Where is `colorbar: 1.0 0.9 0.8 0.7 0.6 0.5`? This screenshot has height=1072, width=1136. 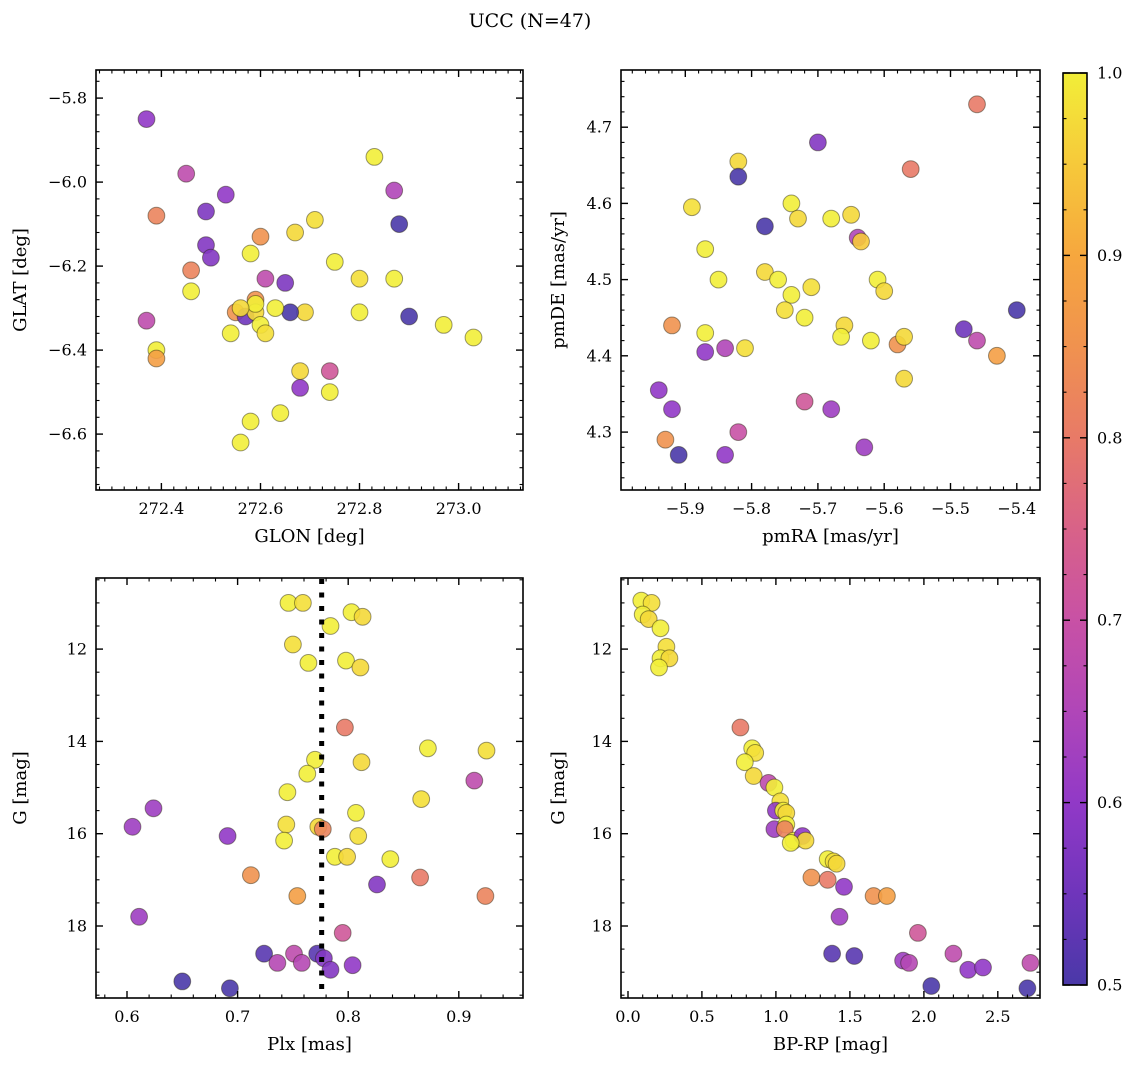 colorbar: 1.0 0.9 0.8 0.7 0.6 0.5 is located at coordinates (1092, 529).